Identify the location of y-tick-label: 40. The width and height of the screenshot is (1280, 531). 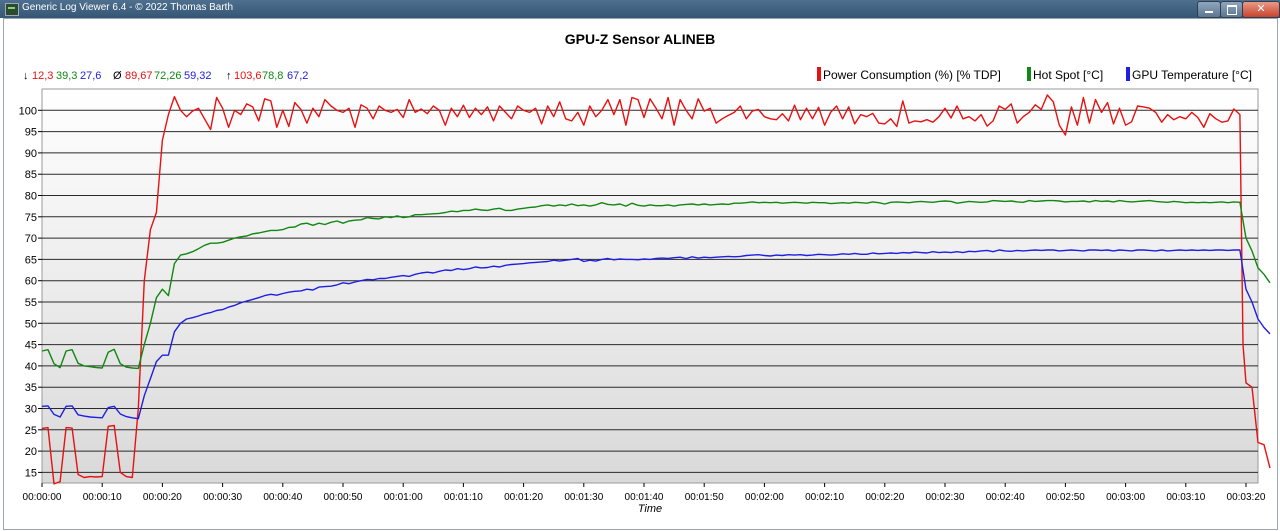
(31, 367).